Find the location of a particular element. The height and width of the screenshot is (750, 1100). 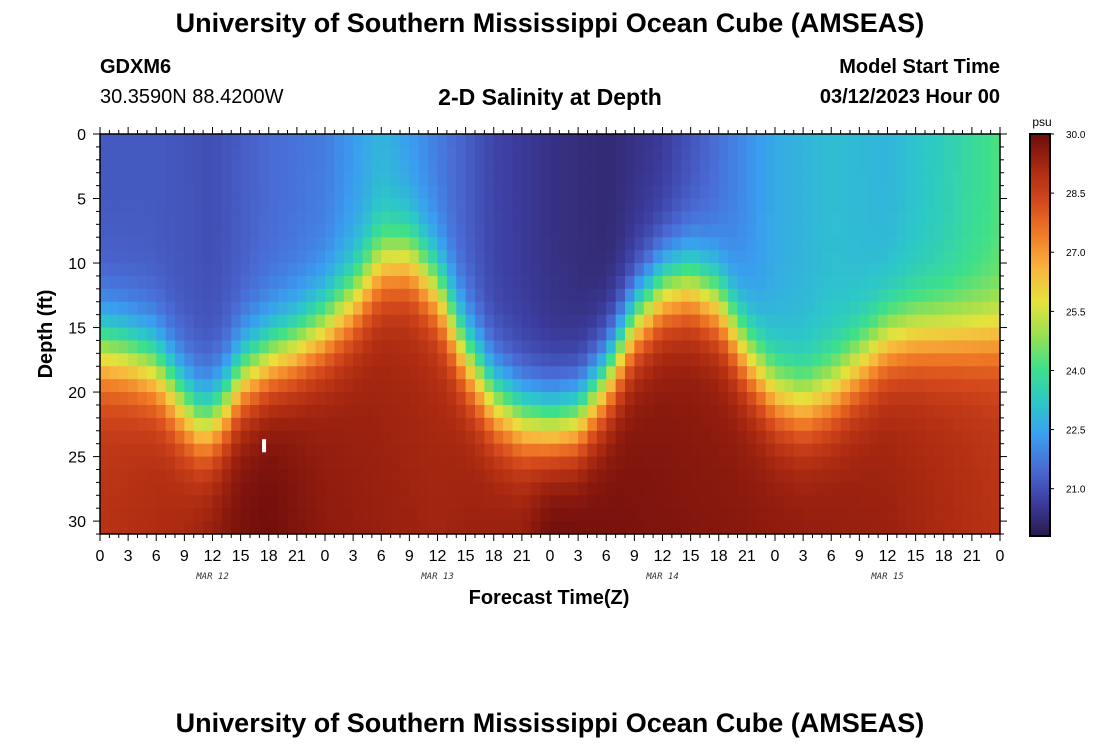

x-tick-label: 3 is located at coordinates (128, 556).